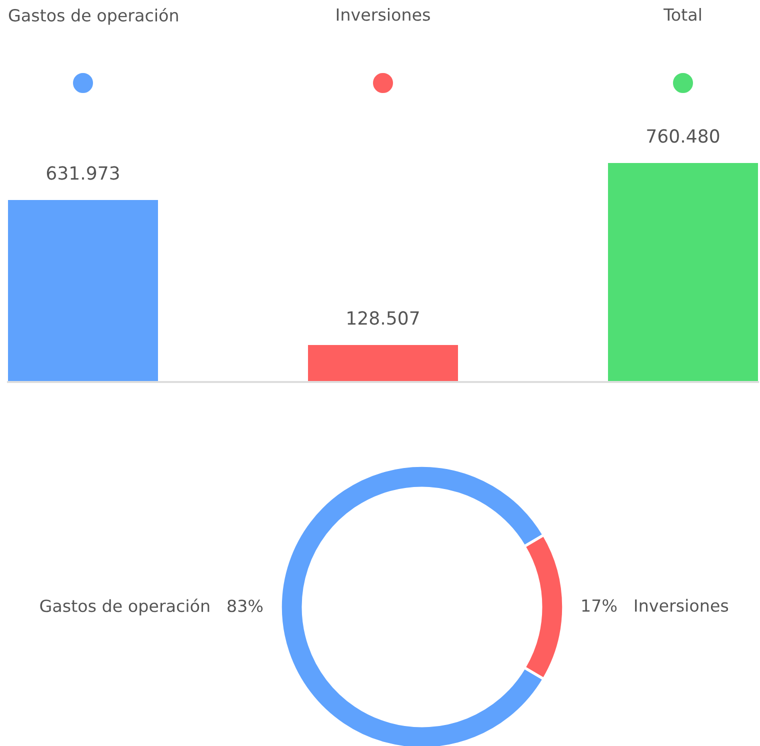  I want to click on slice-label: 17% Inversiones, so click(655, 605).